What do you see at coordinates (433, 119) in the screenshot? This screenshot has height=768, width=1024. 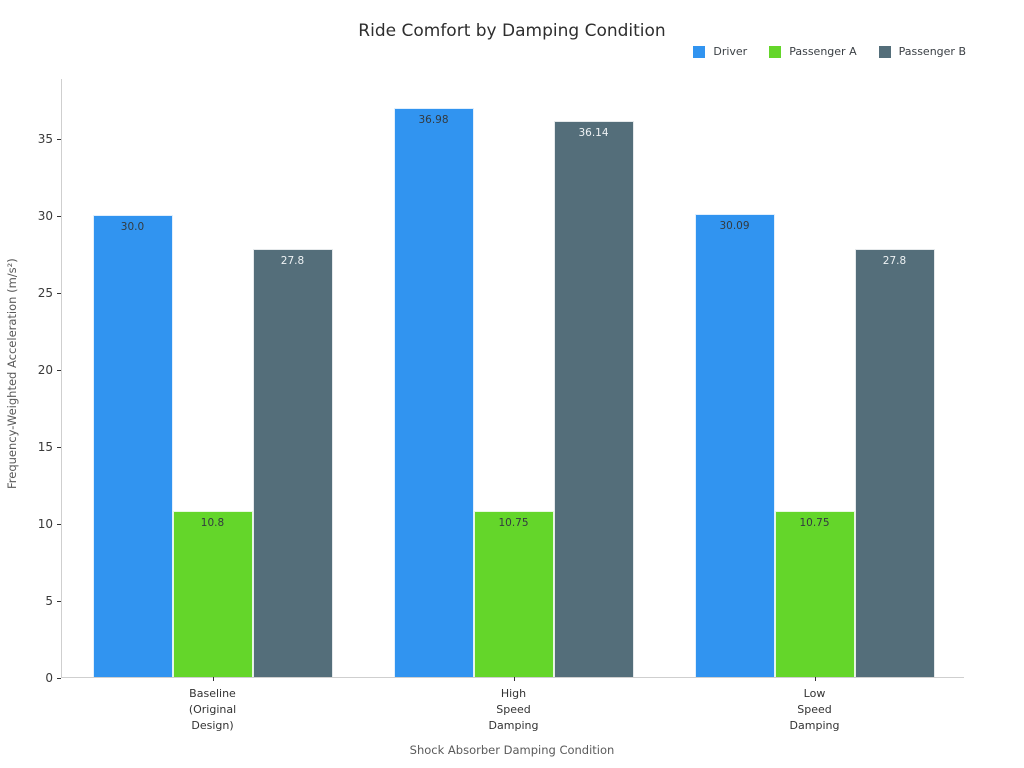 I see `bar-value-label: 36.98` at bounding box center [433, 119].